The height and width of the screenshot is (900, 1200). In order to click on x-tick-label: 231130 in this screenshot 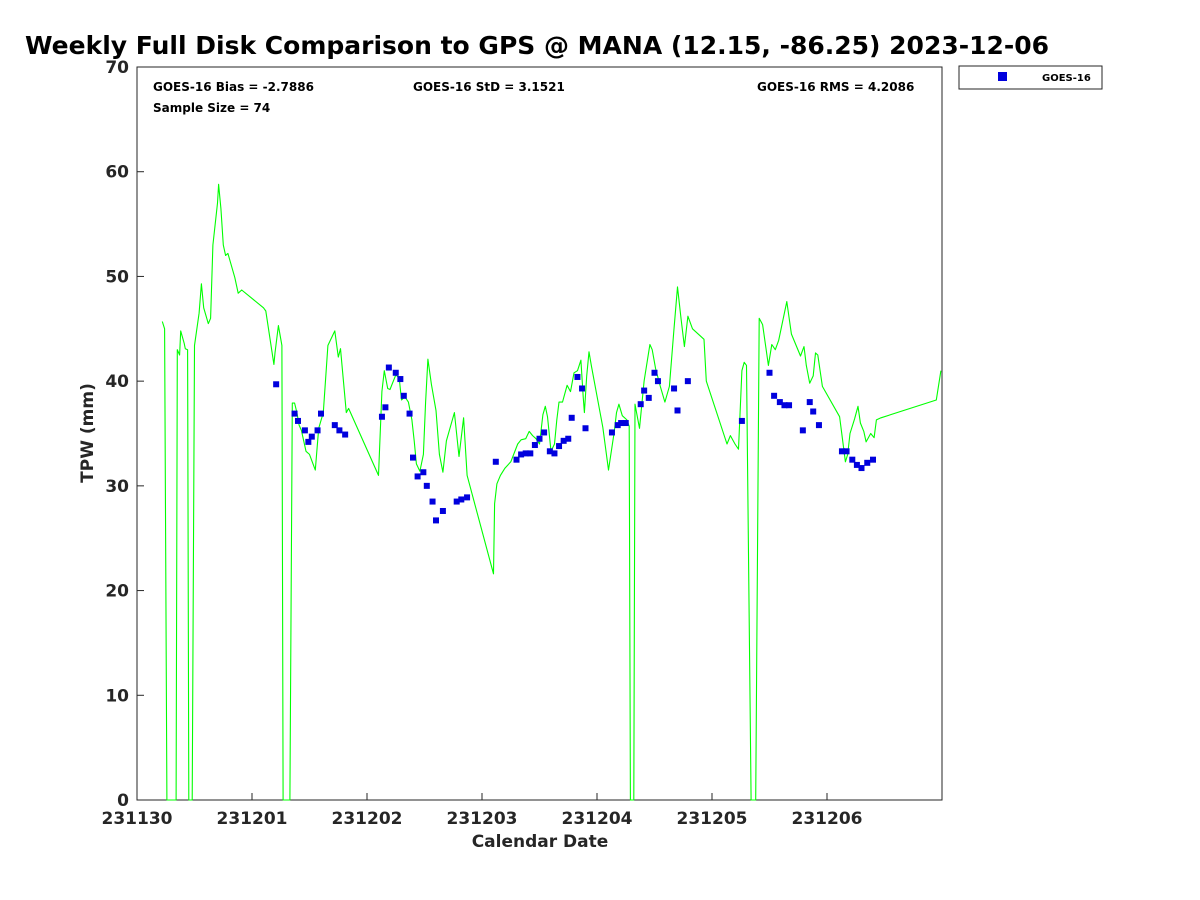, I will do `click(137, 819)`.